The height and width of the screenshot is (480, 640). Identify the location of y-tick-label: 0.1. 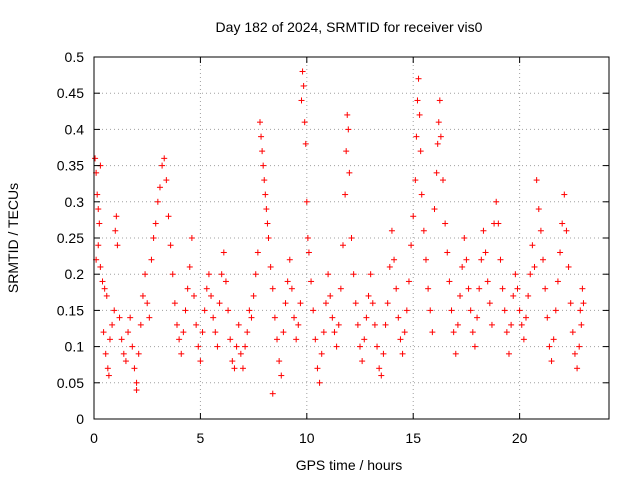
(75, 347).